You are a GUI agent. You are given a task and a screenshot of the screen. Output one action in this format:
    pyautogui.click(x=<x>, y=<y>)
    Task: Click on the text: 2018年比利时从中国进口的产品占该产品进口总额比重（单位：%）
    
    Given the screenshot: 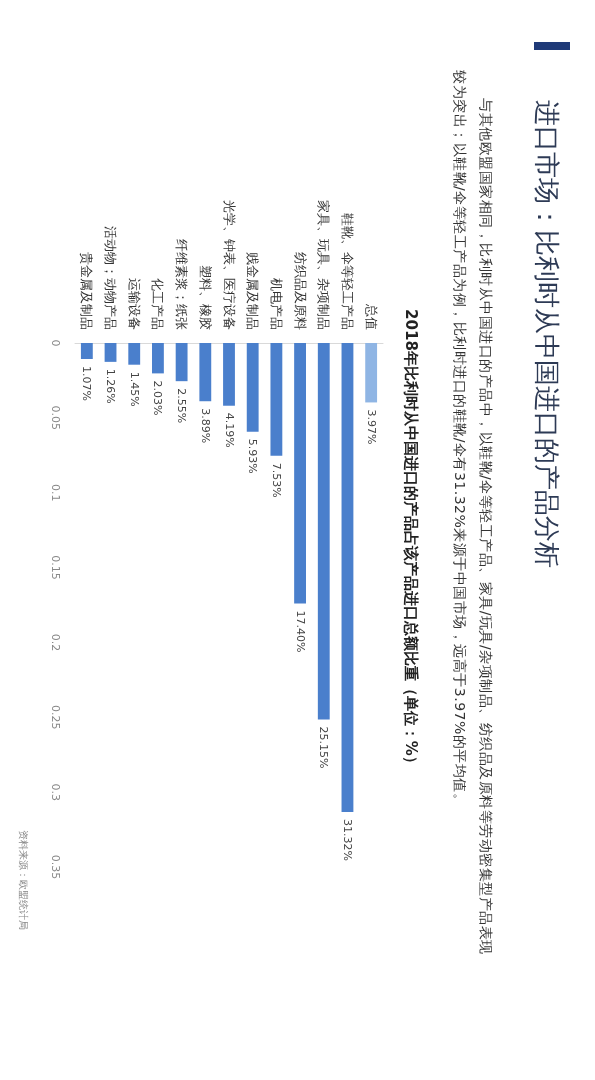 What is the action you would take?
    pyautogui.click(x=411, y=540)
    